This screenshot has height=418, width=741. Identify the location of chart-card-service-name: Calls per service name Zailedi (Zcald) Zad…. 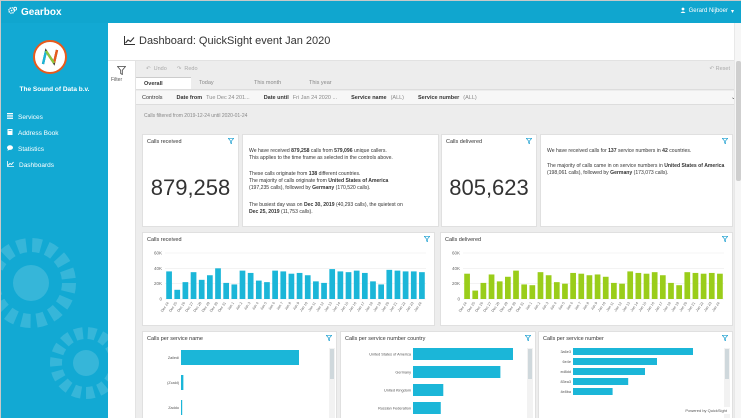
(239, 374).